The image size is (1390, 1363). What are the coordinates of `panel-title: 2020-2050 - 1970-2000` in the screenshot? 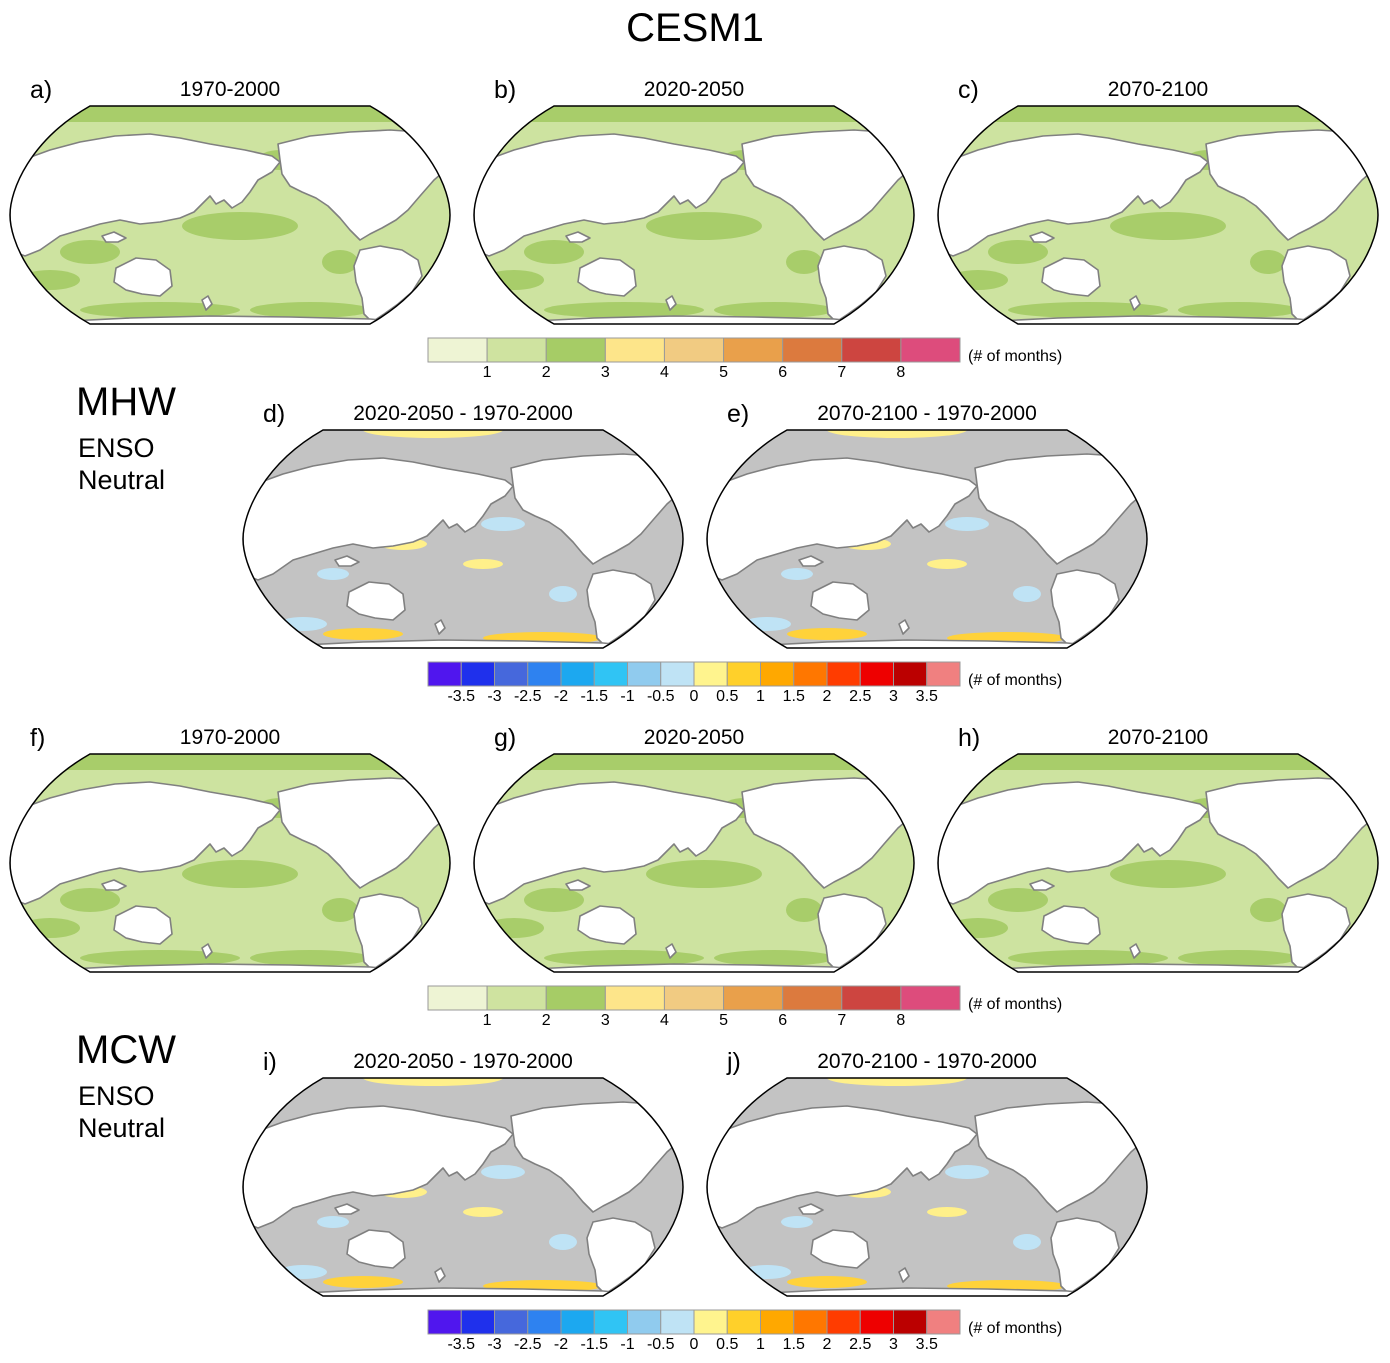 It's located at (463, 1061).